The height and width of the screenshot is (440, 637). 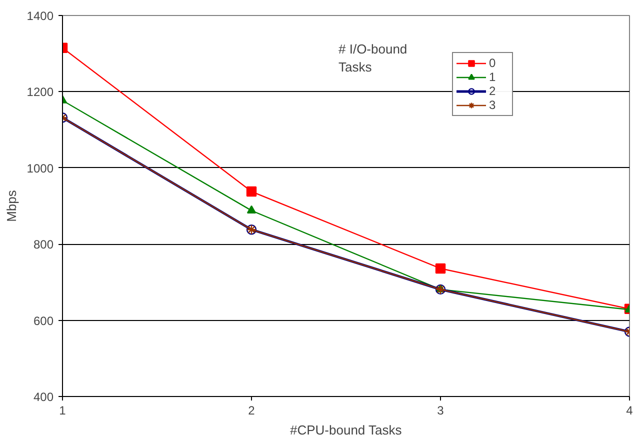 I want to click on legend-title: # I/O-bound Tasks, so click(x=373, y=58).